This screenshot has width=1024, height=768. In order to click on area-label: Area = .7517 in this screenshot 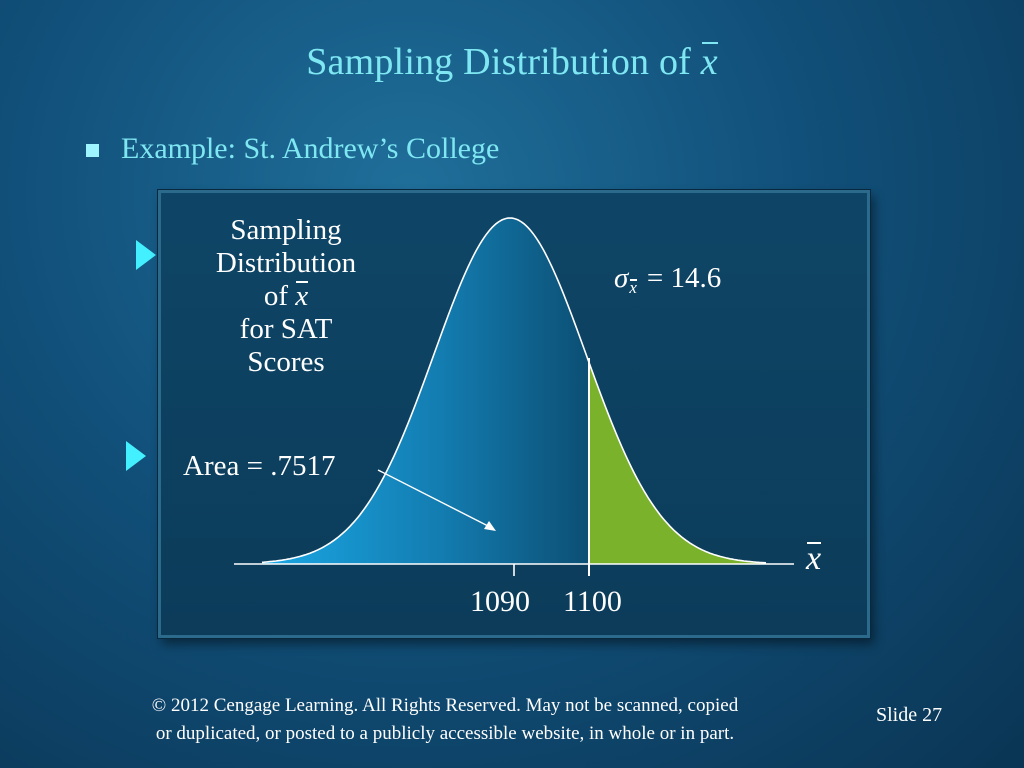, I will do `click(259, 466)`.